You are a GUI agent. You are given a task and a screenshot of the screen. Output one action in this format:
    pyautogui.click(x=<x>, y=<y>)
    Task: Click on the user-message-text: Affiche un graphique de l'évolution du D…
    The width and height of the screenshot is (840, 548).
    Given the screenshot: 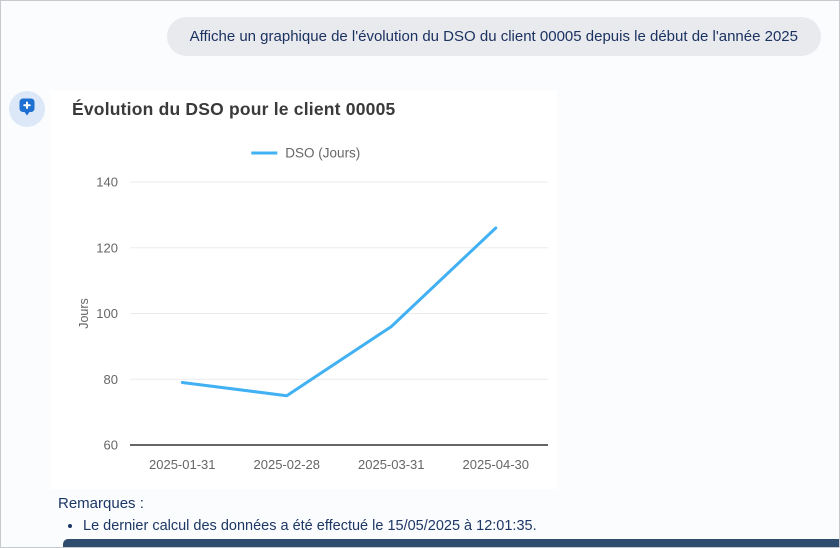 What is the action you would take?
    pyautogui.click(x=493, y=36)
    